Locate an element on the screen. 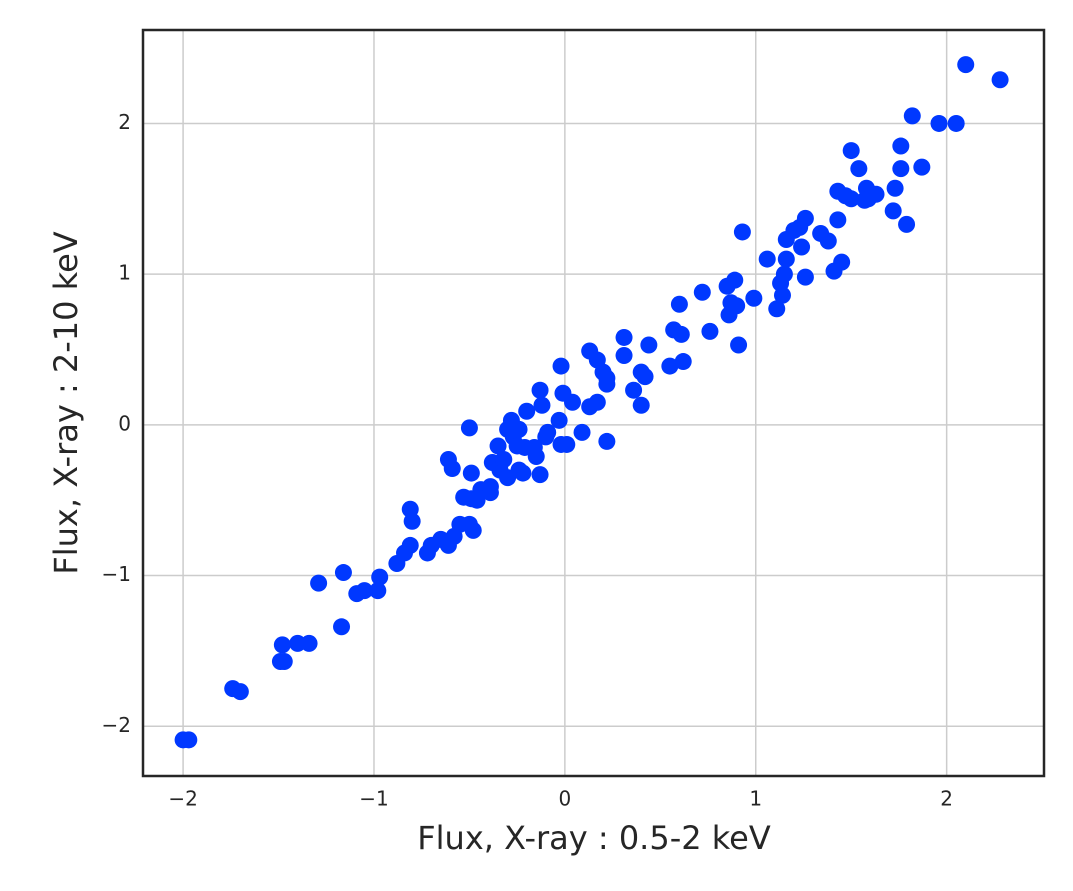  y-tick-label: 2 is located at coordinates (124, 122).